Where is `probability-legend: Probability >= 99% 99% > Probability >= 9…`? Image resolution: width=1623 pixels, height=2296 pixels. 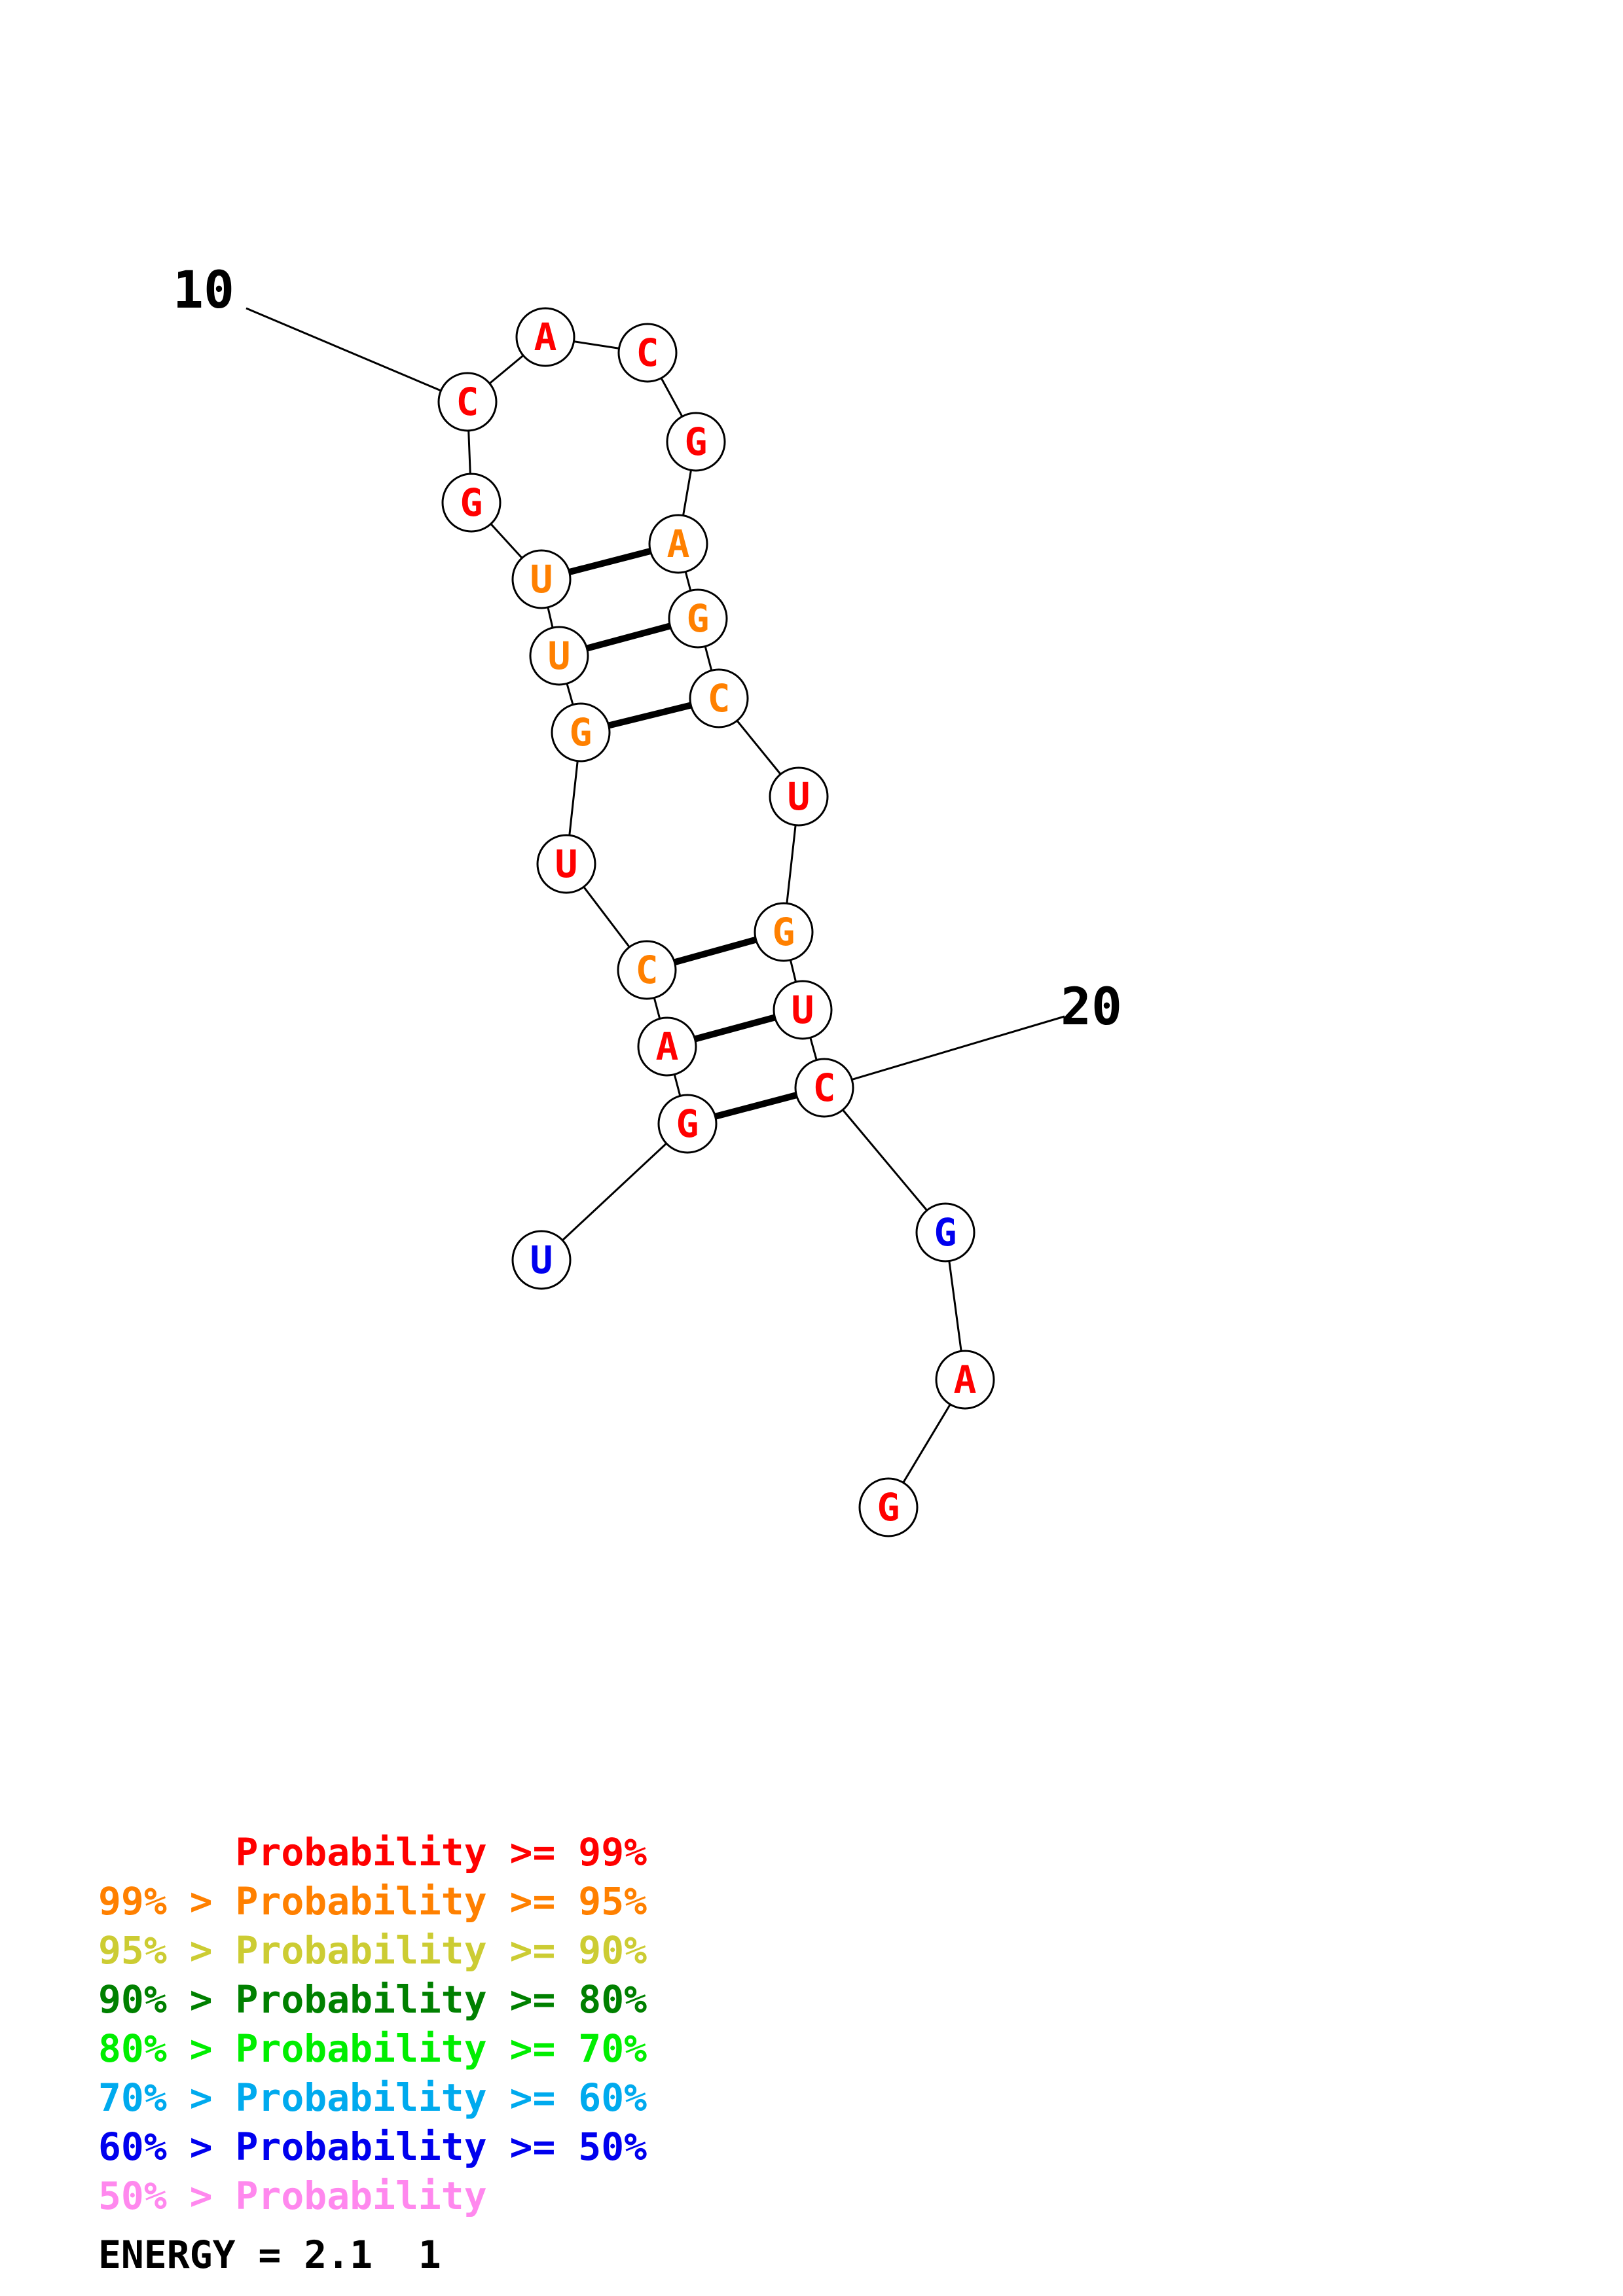
probability-legend: Probability >= 99% 99% > Probability >= 9… is located at coordinates (372, 2024).